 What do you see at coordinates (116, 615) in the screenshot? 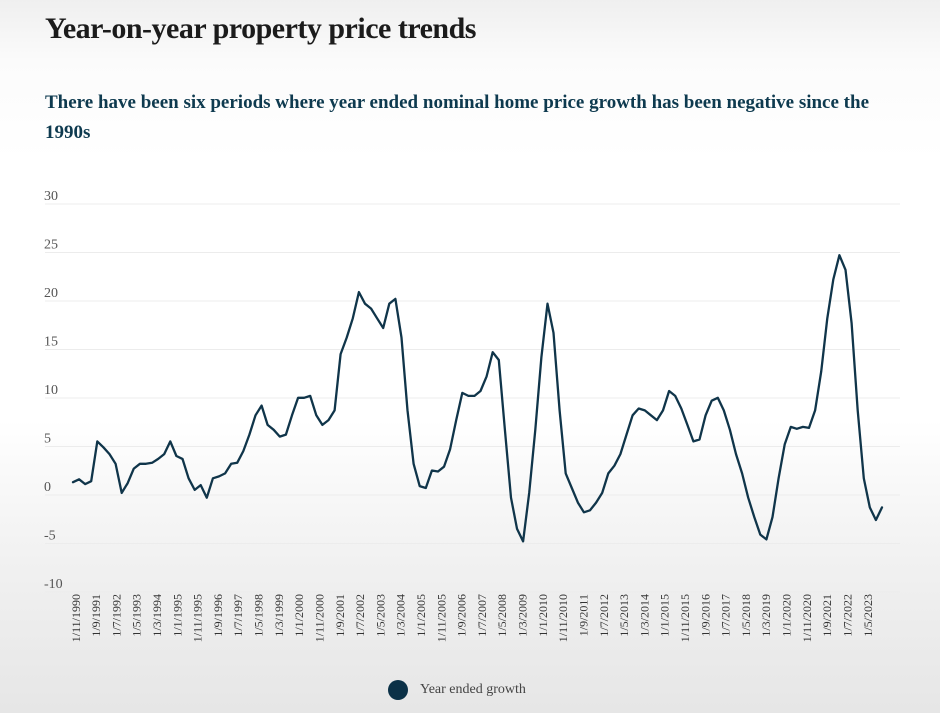
I see `x-tick-label: 1/7/1992` at bounding box center [116, 615].